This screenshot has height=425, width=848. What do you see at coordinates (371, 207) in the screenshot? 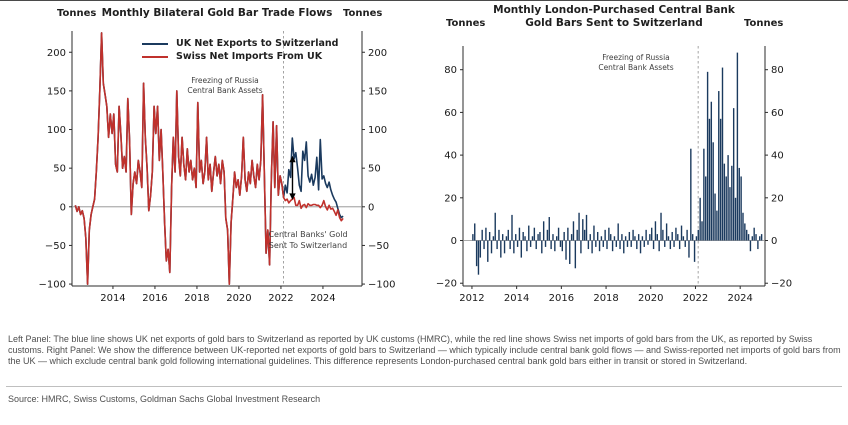
I see `left-chart-y-tick-label: 0` at bounding box center [371, 207].